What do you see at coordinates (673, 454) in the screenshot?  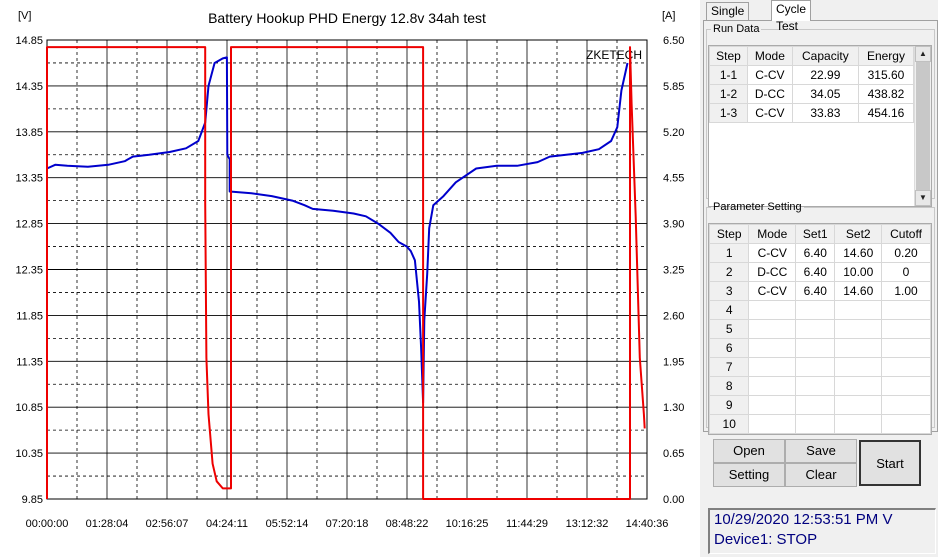 I see `y-right-tick-label: 0.65` at bounding box center [673, 454].